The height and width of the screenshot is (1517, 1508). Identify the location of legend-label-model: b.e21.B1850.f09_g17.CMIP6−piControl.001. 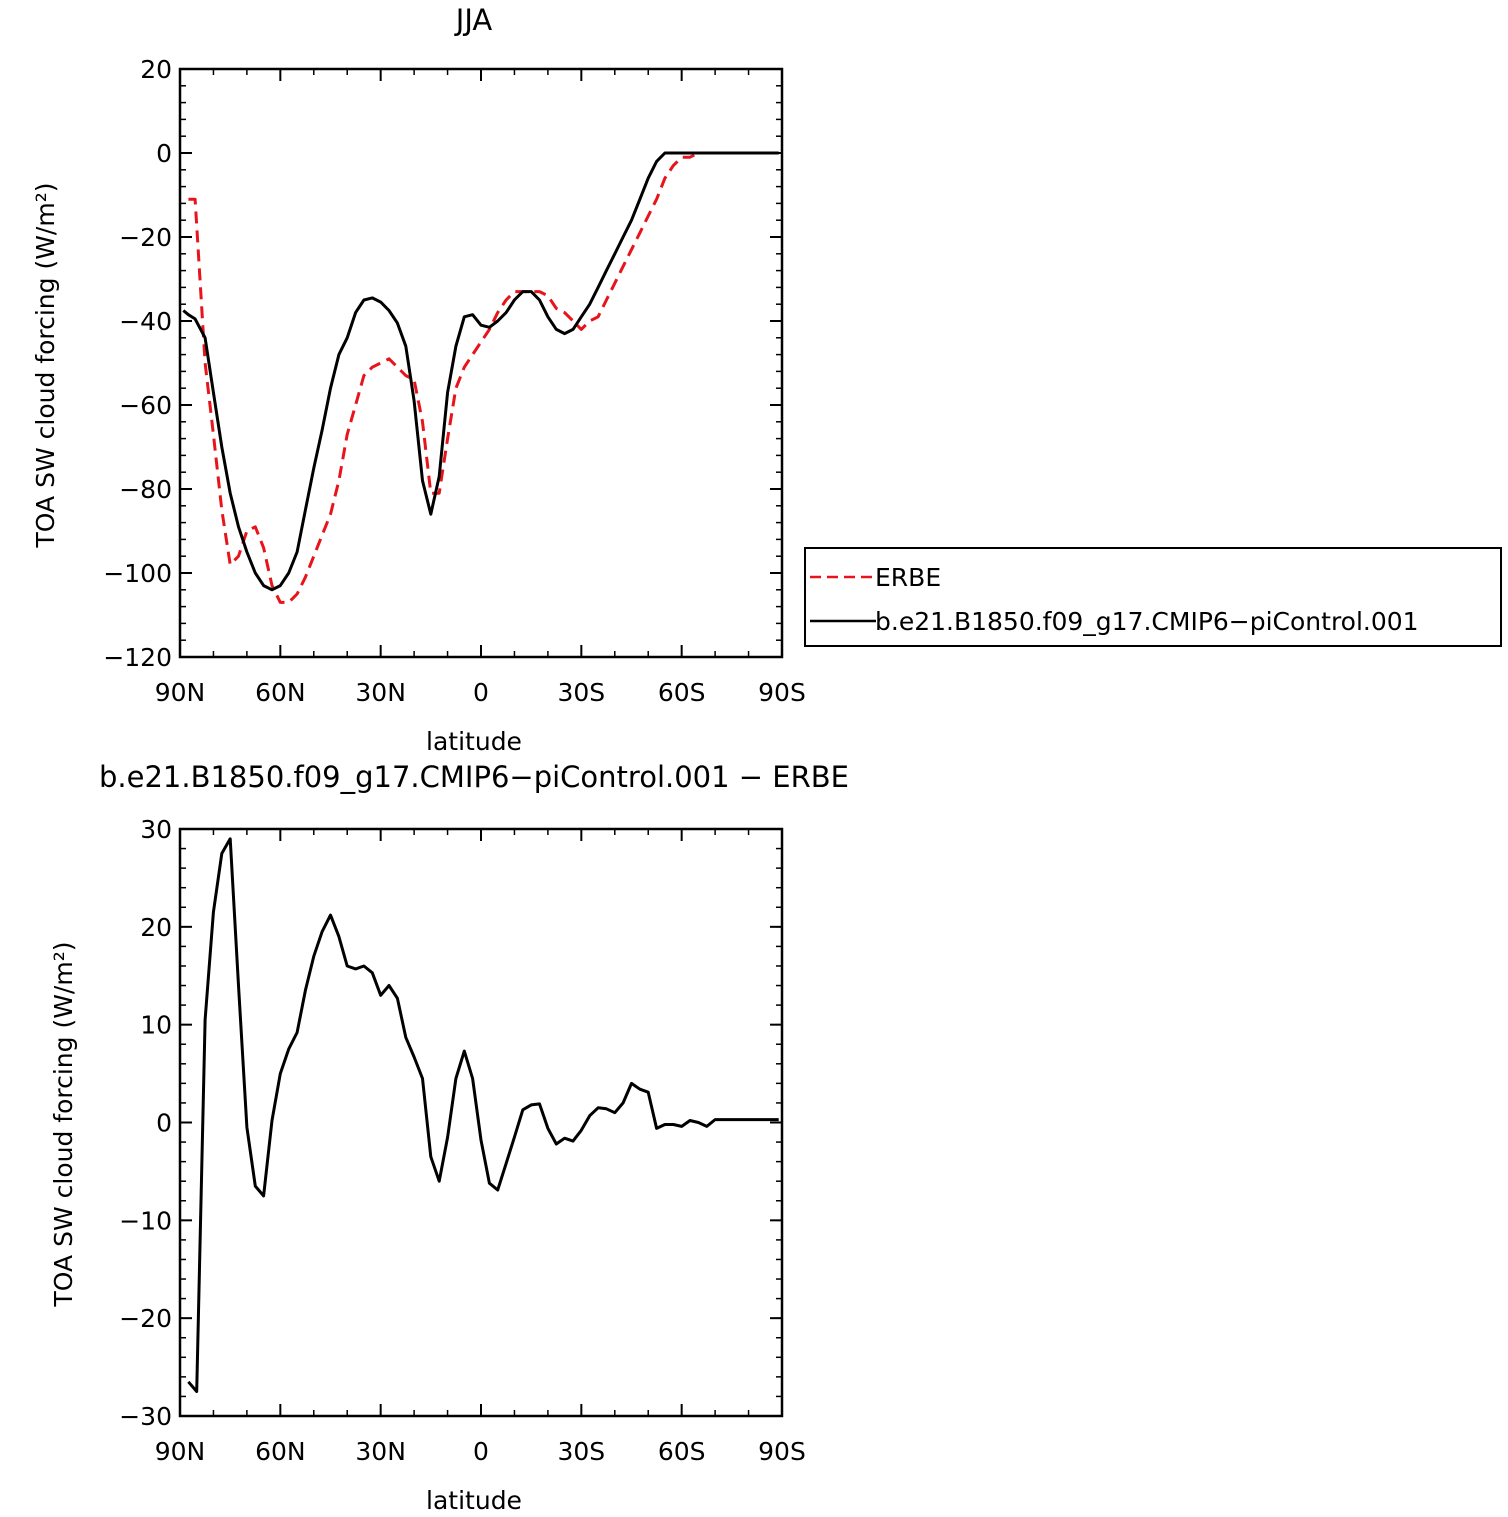
(1147, 621).